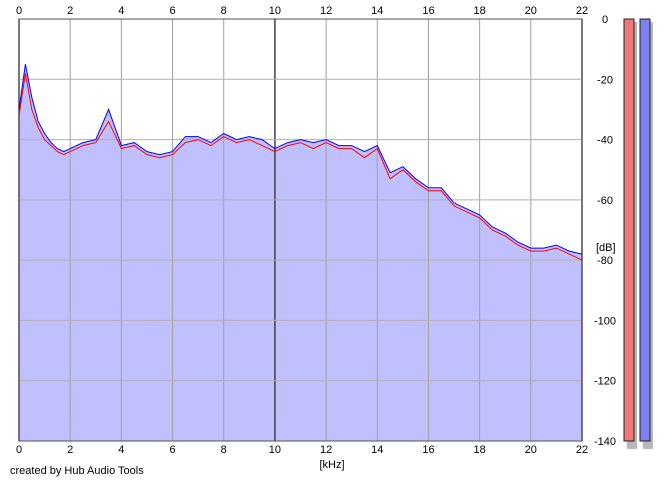 Image resolution: width=664 pixels, height=481 pixels. Describe the element at coordinates (70, 450) in the screenshot. I see `x-tick-label-bottom: 2` at that location.